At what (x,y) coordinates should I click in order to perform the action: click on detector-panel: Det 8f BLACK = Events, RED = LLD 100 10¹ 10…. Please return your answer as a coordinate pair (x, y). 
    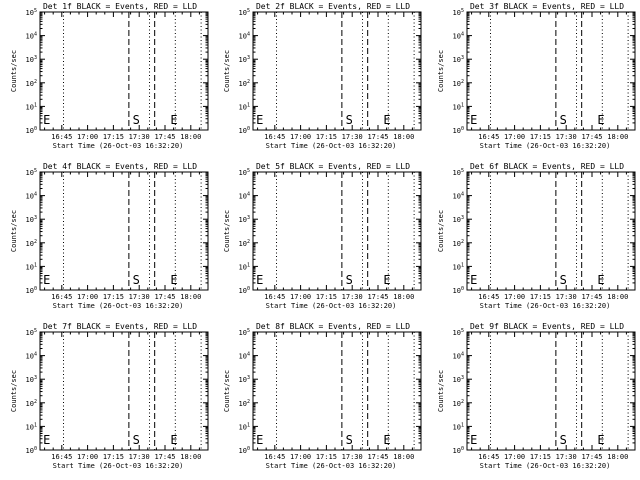
    Looking at the image, I should click on (322, 396).